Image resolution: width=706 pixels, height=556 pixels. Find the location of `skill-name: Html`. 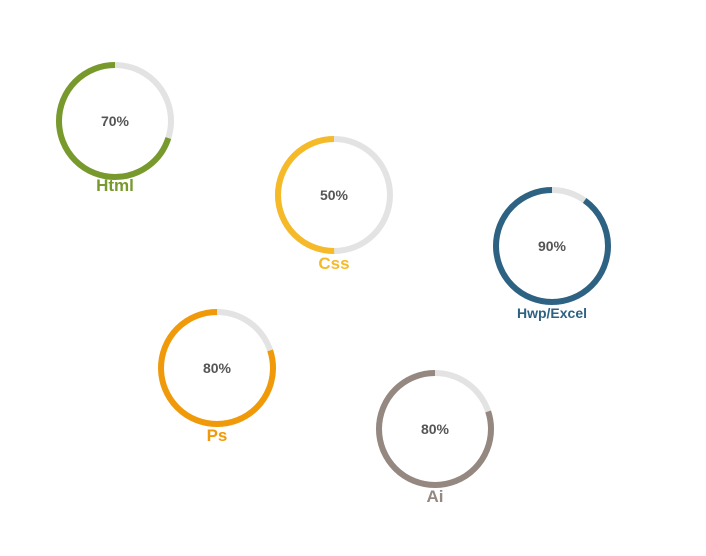

skill-name: Html is located at coordinates (115, 185).